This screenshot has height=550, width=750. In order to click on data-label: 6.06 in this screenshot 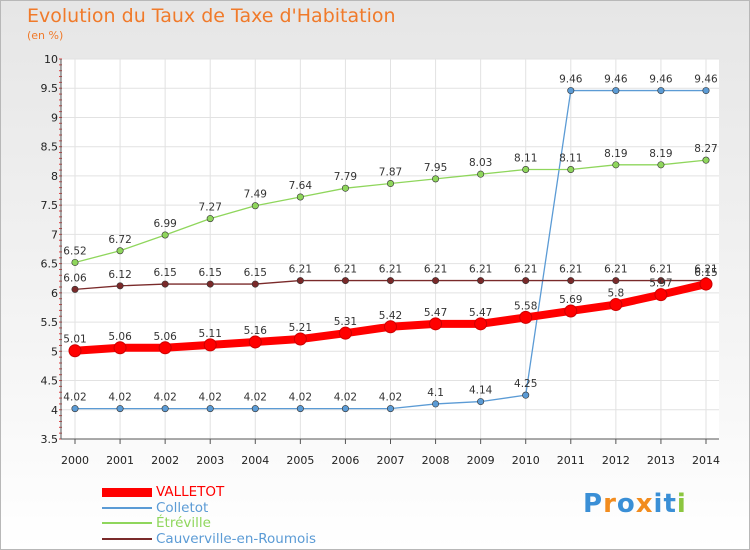, I will do `click(75, 278)`.